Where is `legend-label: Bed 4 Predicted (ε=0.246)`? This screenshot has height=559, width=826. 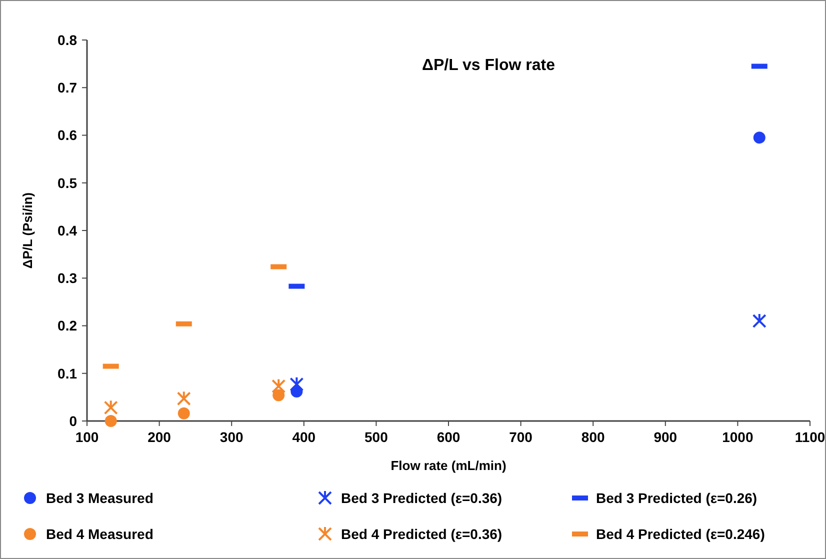 legend-label: Bed 4 Predicted (ε=0.246) is located at coordinates (680, 534).